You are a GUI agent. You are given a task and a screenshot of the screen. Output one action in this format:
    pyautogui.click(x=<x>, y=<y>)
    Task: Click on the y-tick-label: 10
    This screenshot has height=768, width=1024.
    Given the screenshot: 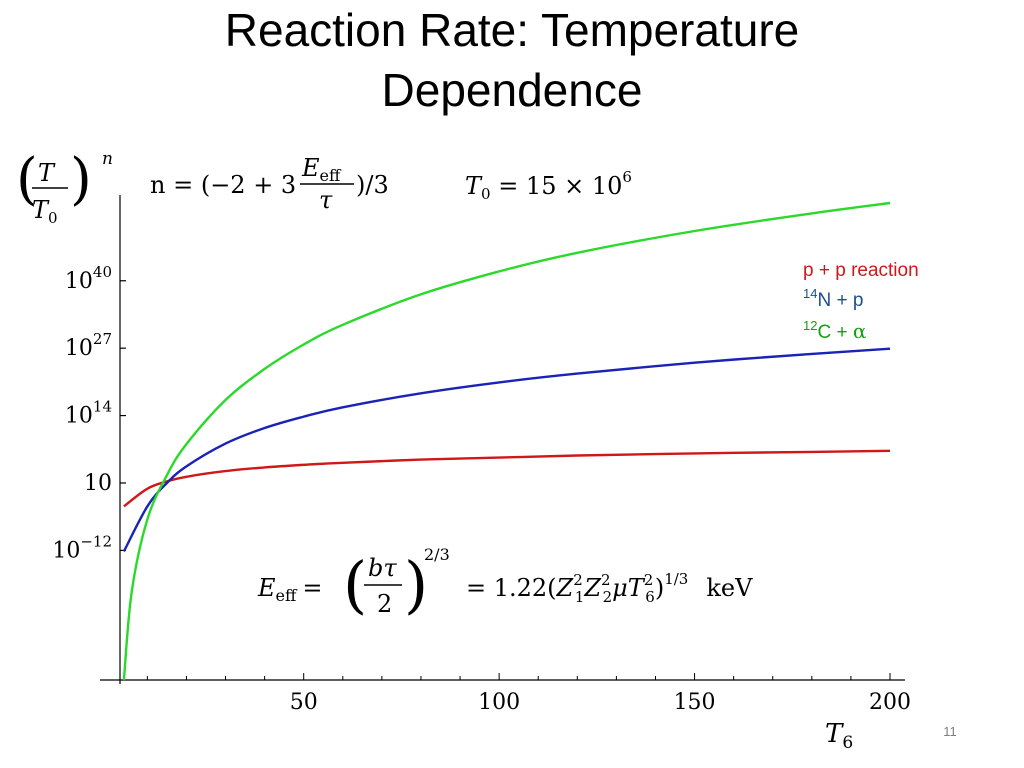 What is the action you would take?
    pyautogui.click(x=98, y=483)
    